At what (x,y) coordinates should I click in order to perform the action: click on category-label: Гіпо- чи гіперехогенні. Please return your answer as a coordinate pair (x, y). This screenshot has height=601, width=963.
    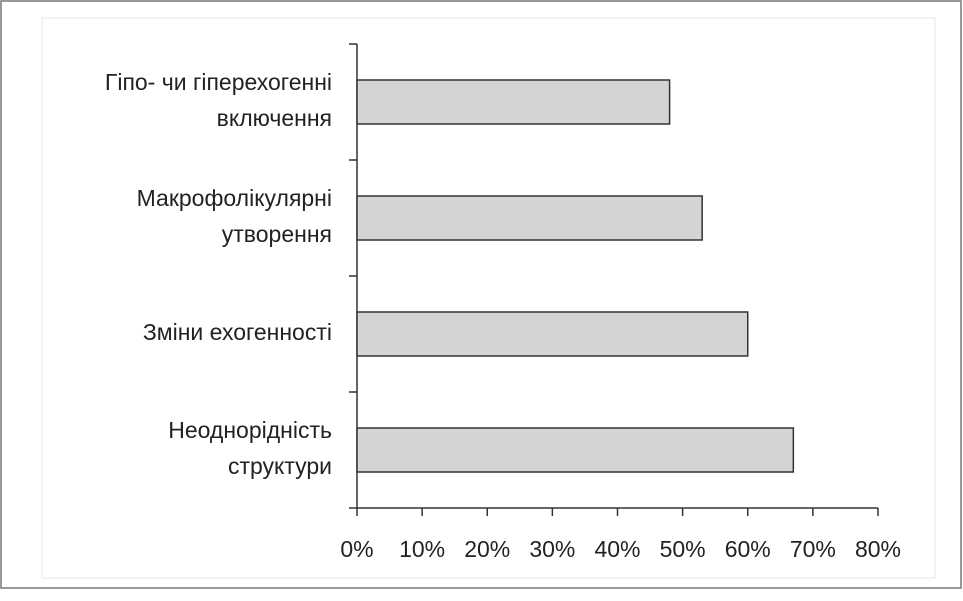
    Looking at the image, I should click on (218, 82).